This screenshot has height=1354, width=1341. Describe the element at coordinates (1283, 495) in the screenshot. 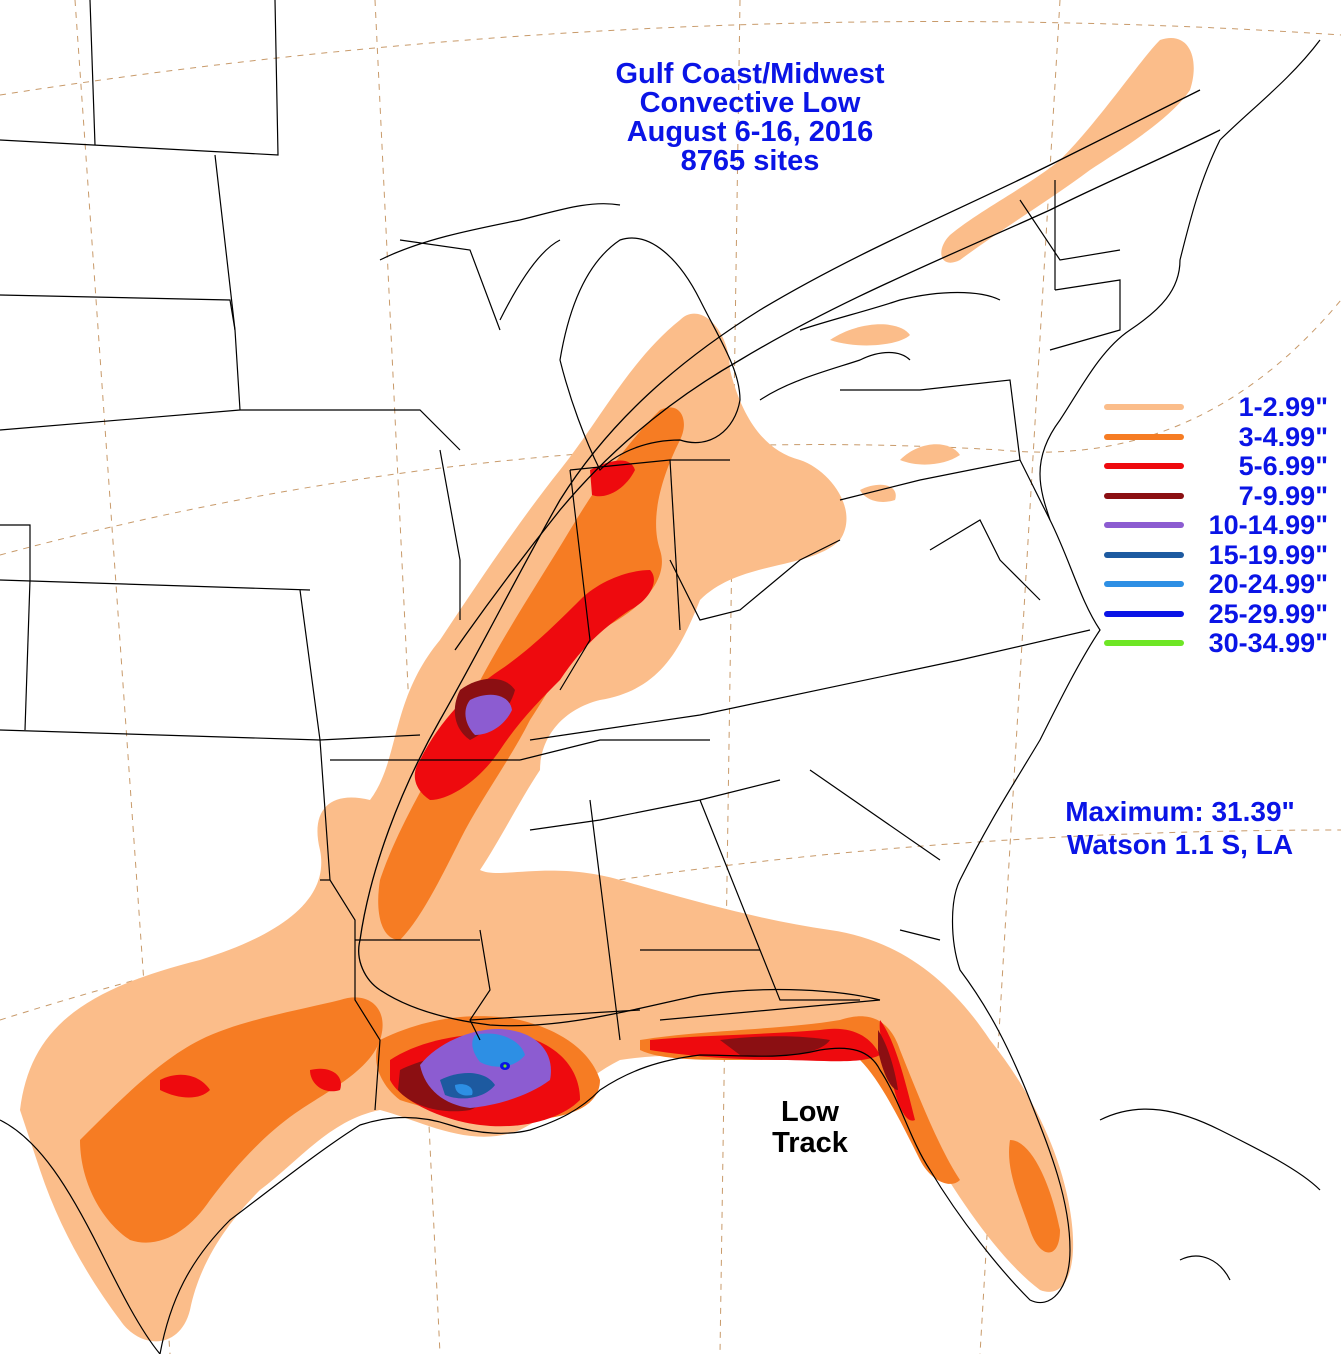

I see `legend-label: 7-9.99"` at that location.